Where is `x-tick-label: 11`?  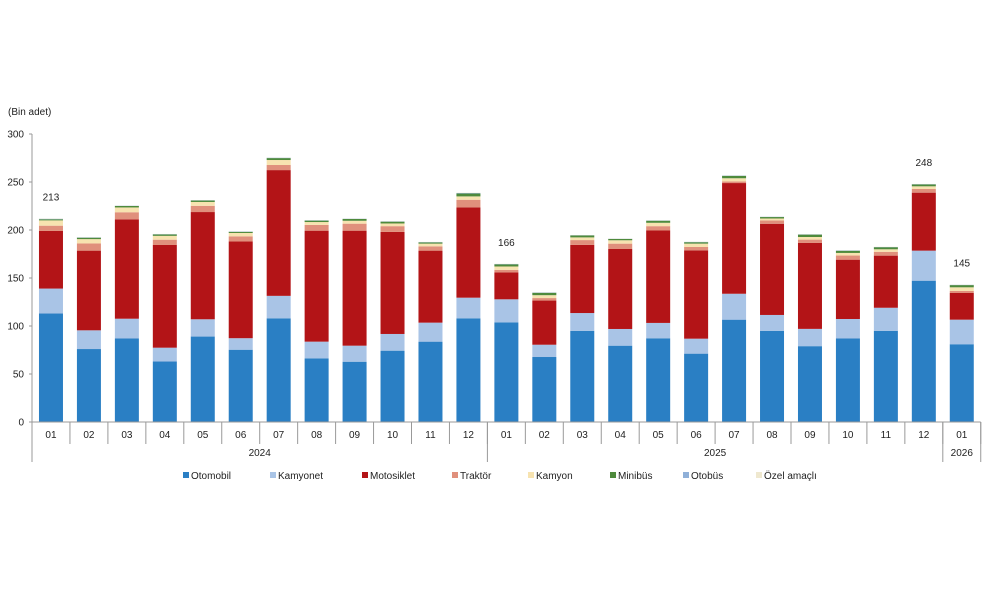 x-tick-label: 11 is located at coordinates (430, 435).